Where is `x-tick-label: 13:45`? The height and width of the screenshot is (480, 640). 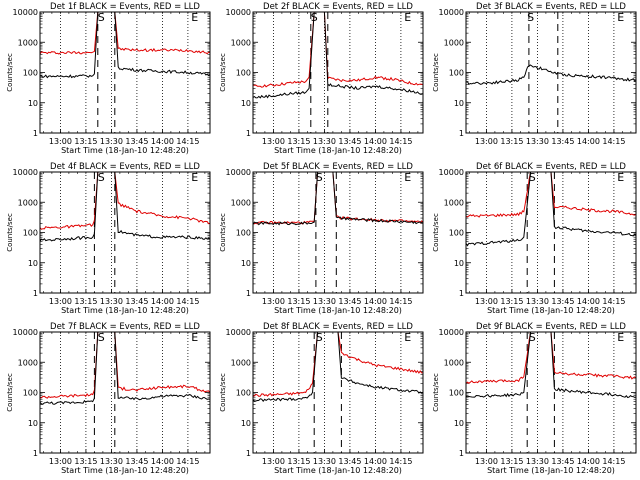
x-tick-label: 13:45 is located at coordinates (349, 141).